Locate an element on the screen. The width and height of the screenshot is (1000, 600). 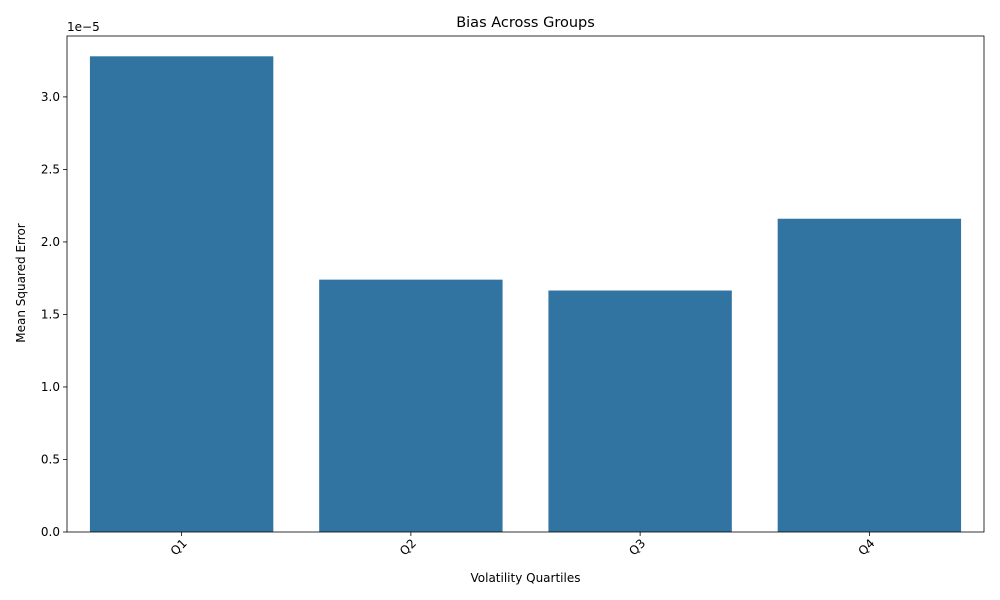
y-tick-label: 3.0 is located at coordinates (50, 97).